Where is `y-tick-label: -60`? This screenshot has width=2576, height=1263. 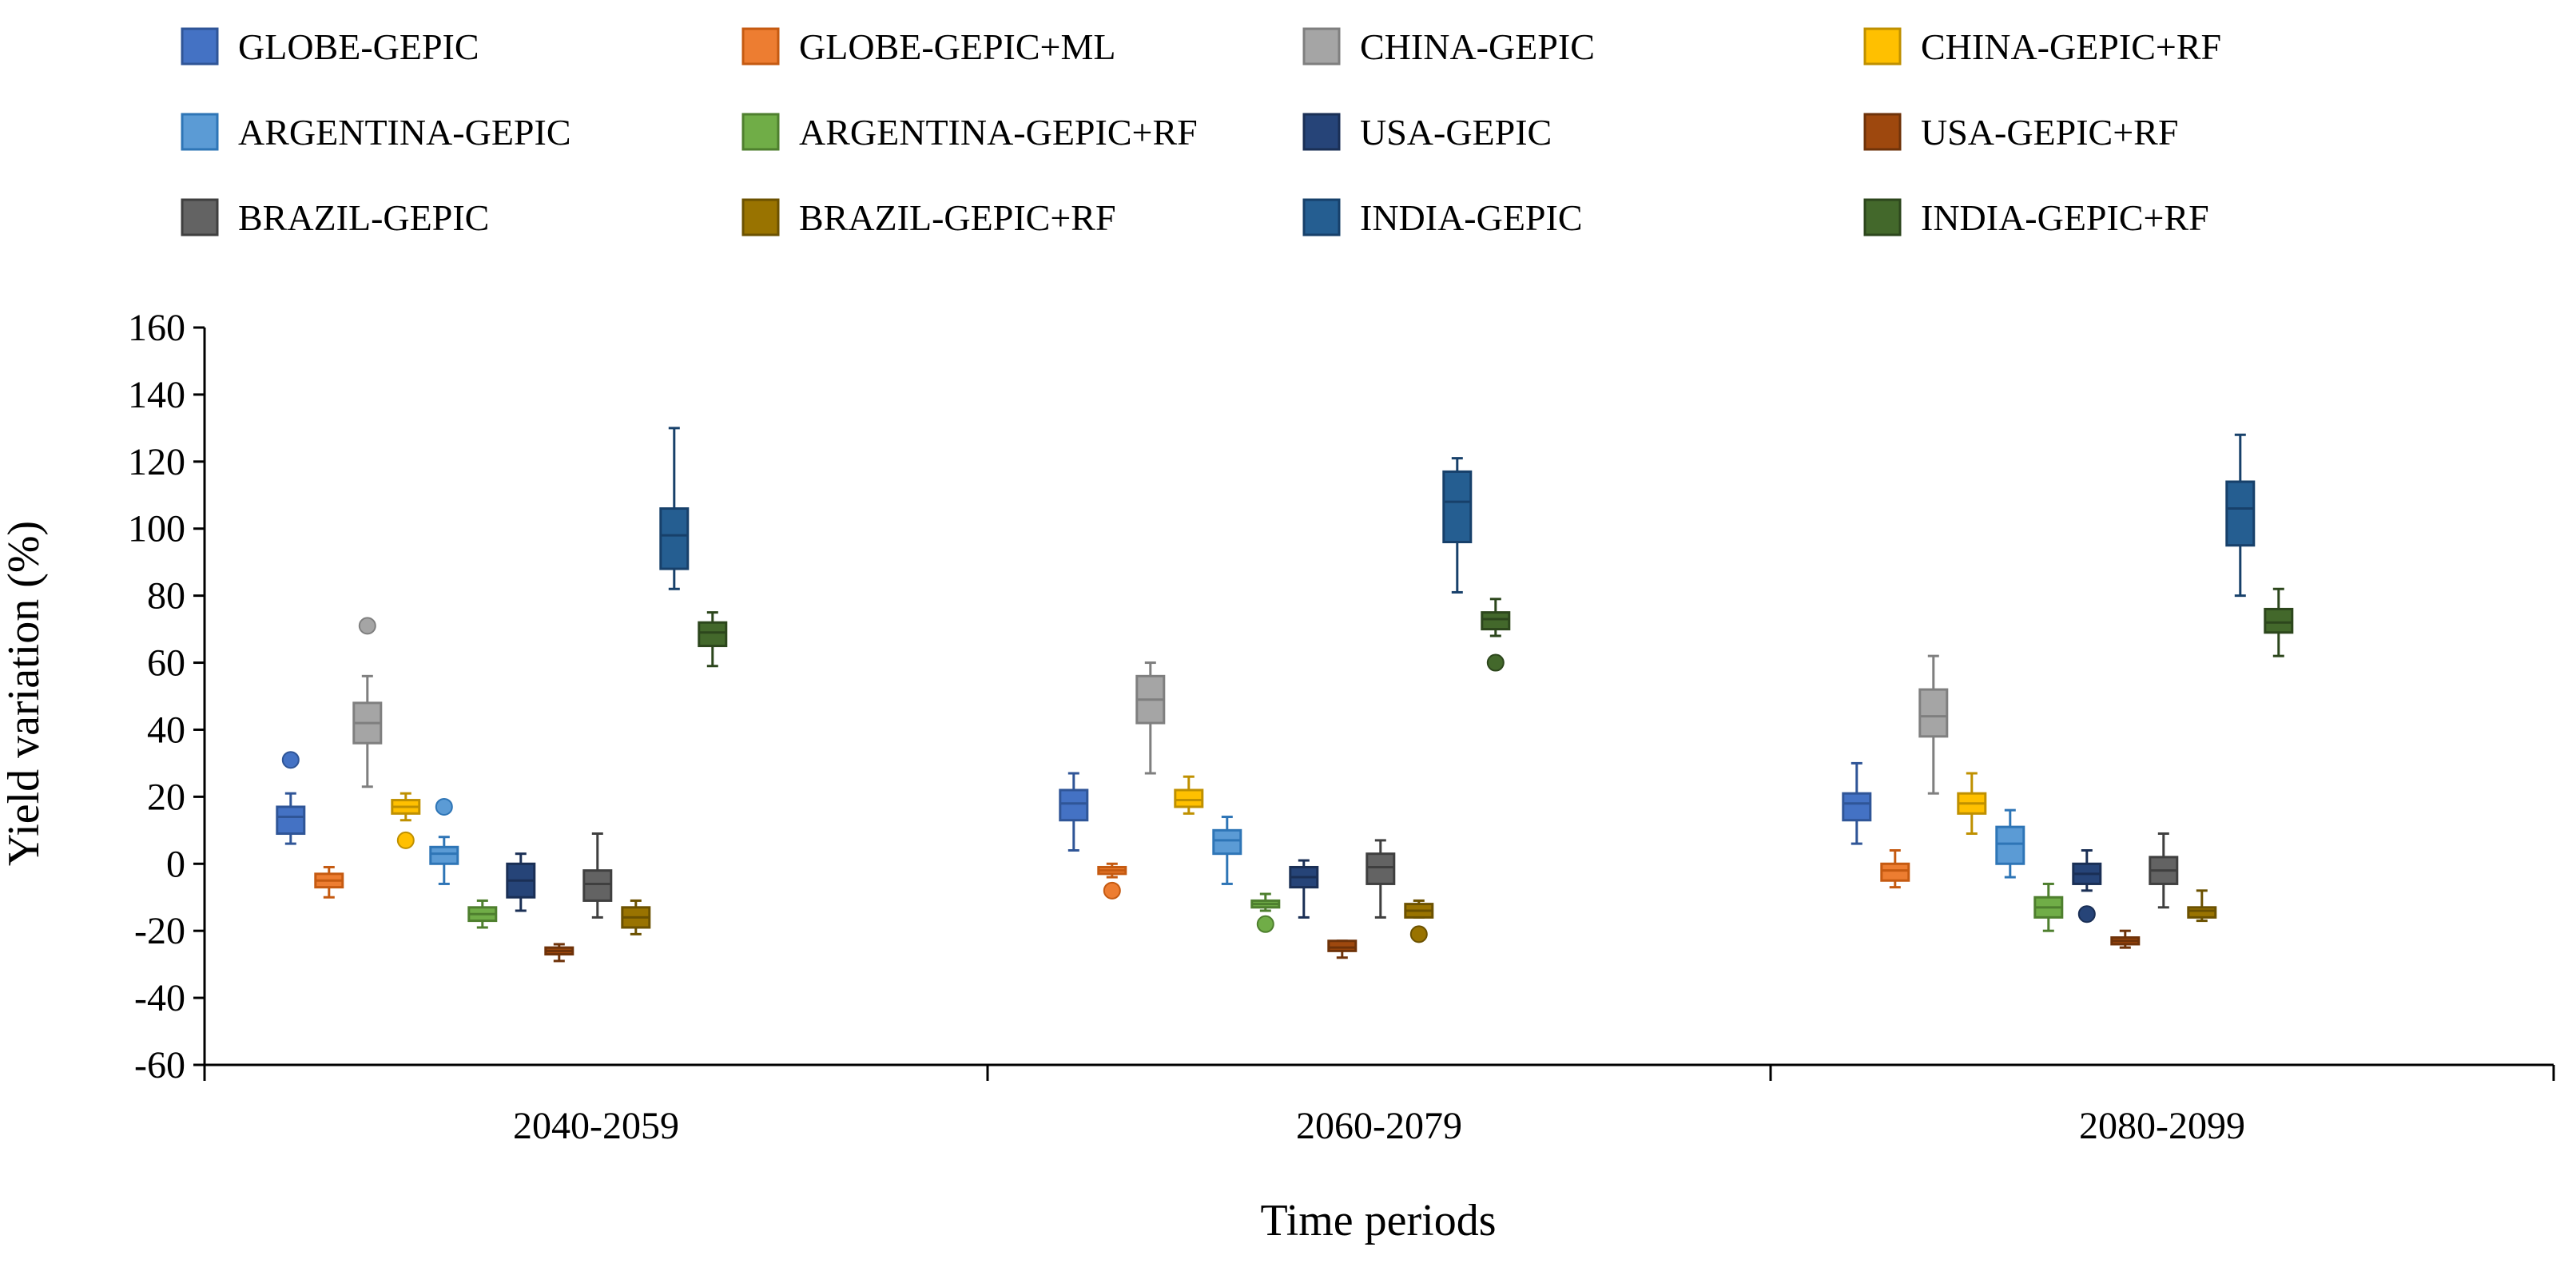
y-tick-label: -60 is located at coordinates (159, 1065).